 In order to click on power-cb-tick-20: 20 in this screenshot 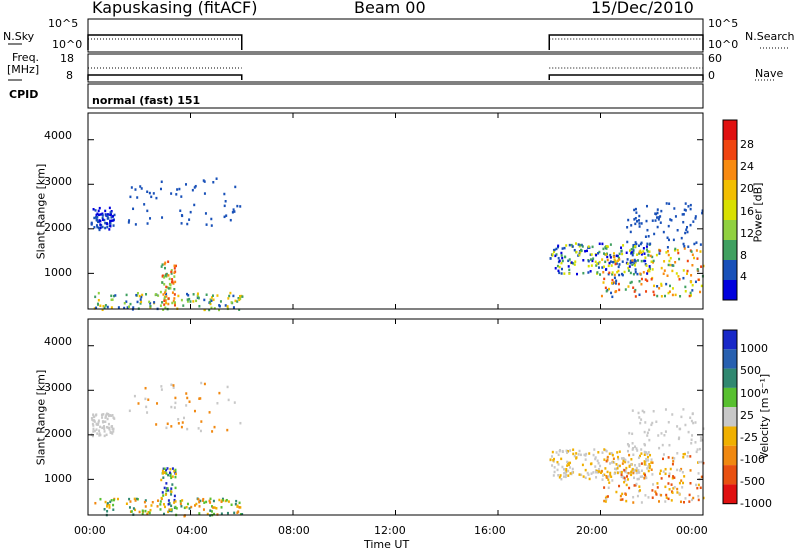, I will do `click(747, 188)`.